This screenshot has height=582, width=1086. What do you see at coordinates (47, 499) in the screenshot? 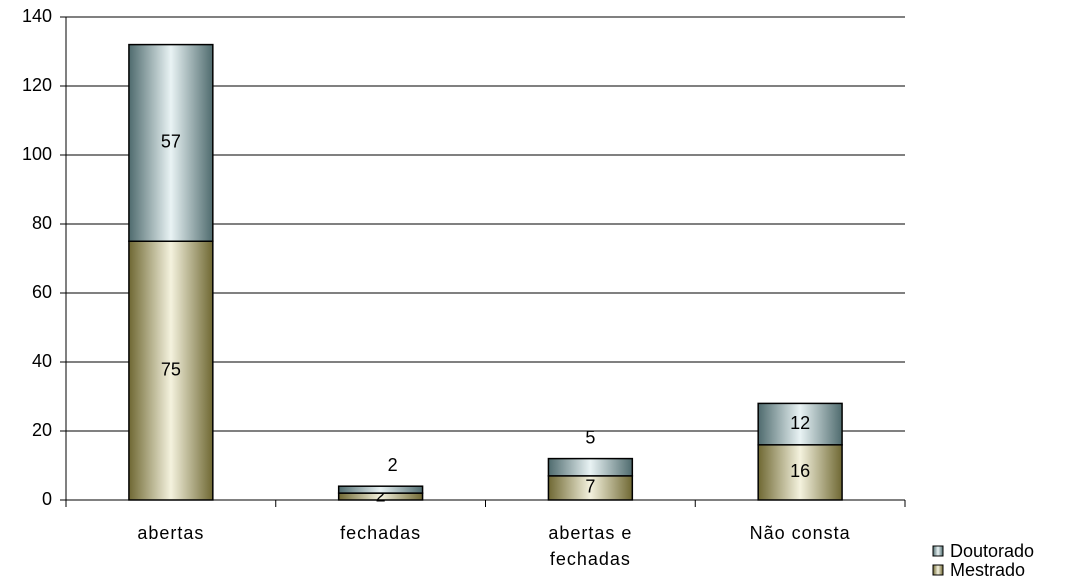
I see `y-tick-label: 0` at bounding box center [47, 499].